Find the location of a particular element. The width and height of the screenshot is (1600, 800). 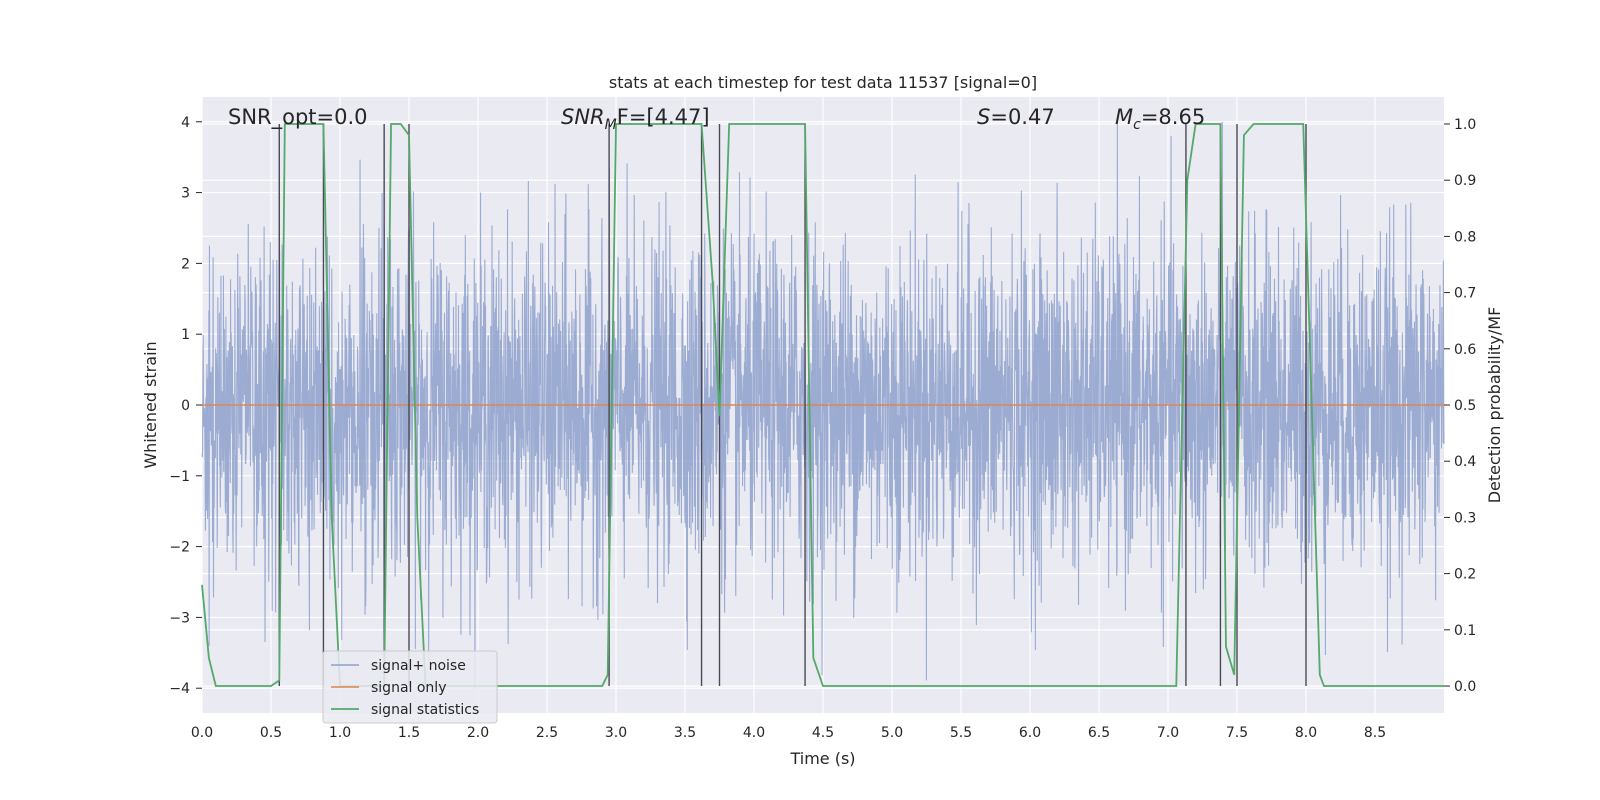

x-tick-label: 1.5 is located at coordinates (409, 733).